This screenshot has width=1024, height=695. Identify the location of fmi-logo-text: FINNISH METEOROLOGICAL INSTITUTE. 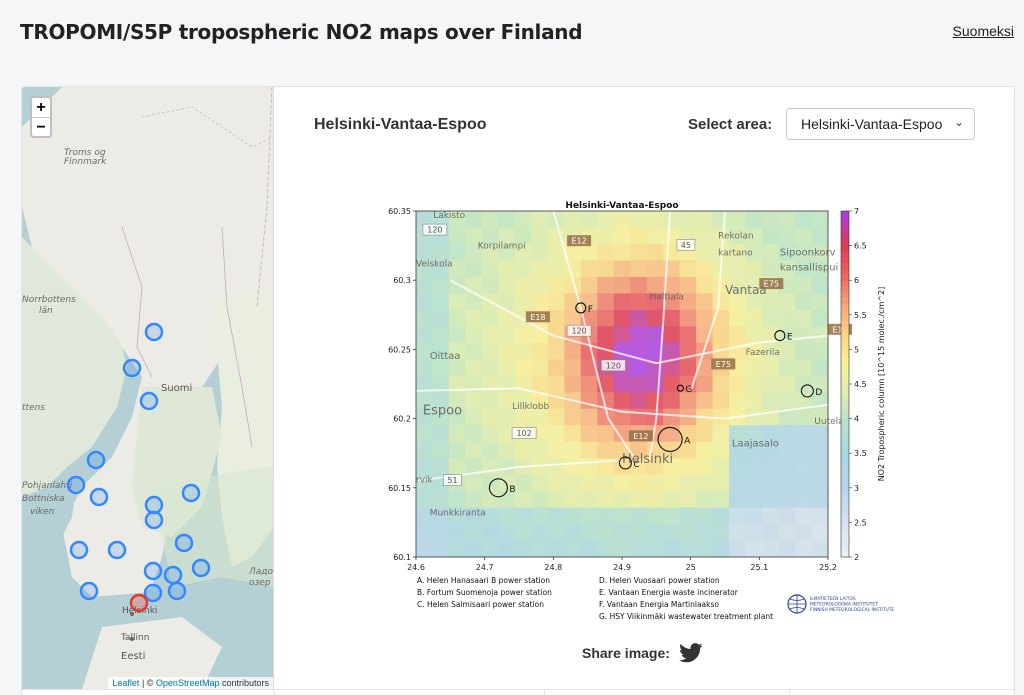
(852, 610).